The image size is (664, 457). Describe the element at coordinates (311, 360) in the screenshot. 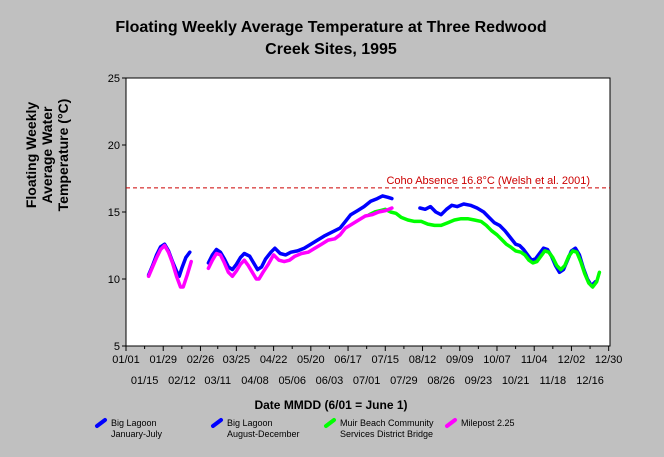

I see `x-tick-label-upper-5: 05/20` at that location.